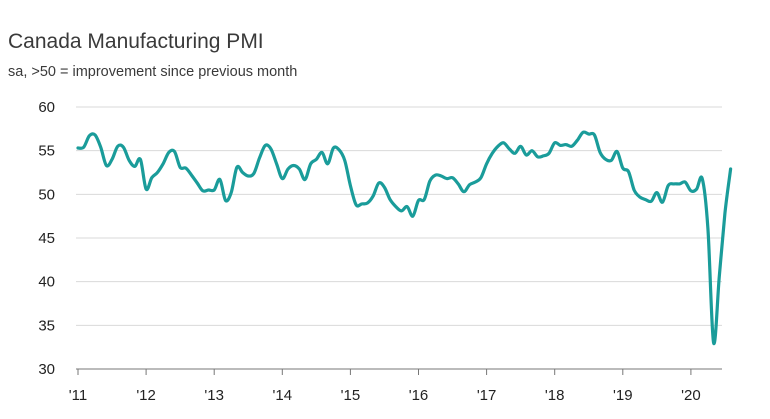  Describe the element at coordinates (46, 151) in the screenshot. I see `y-tick-label: 55` at that location.